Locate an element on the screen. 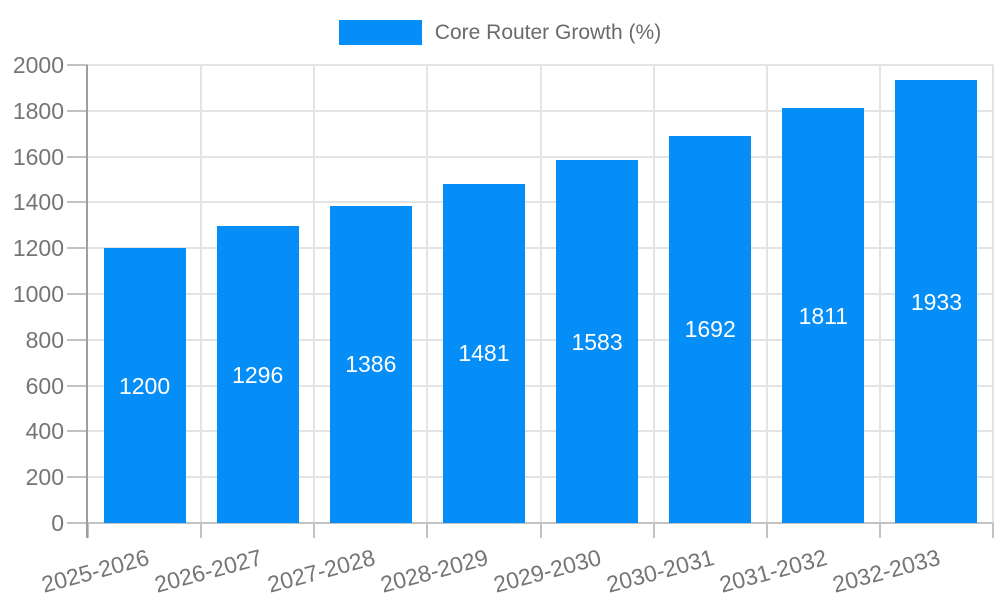 The width and height of the screenshot is (1000, 600). bar-value-label: 1933 is located at coordinates (936, 301).